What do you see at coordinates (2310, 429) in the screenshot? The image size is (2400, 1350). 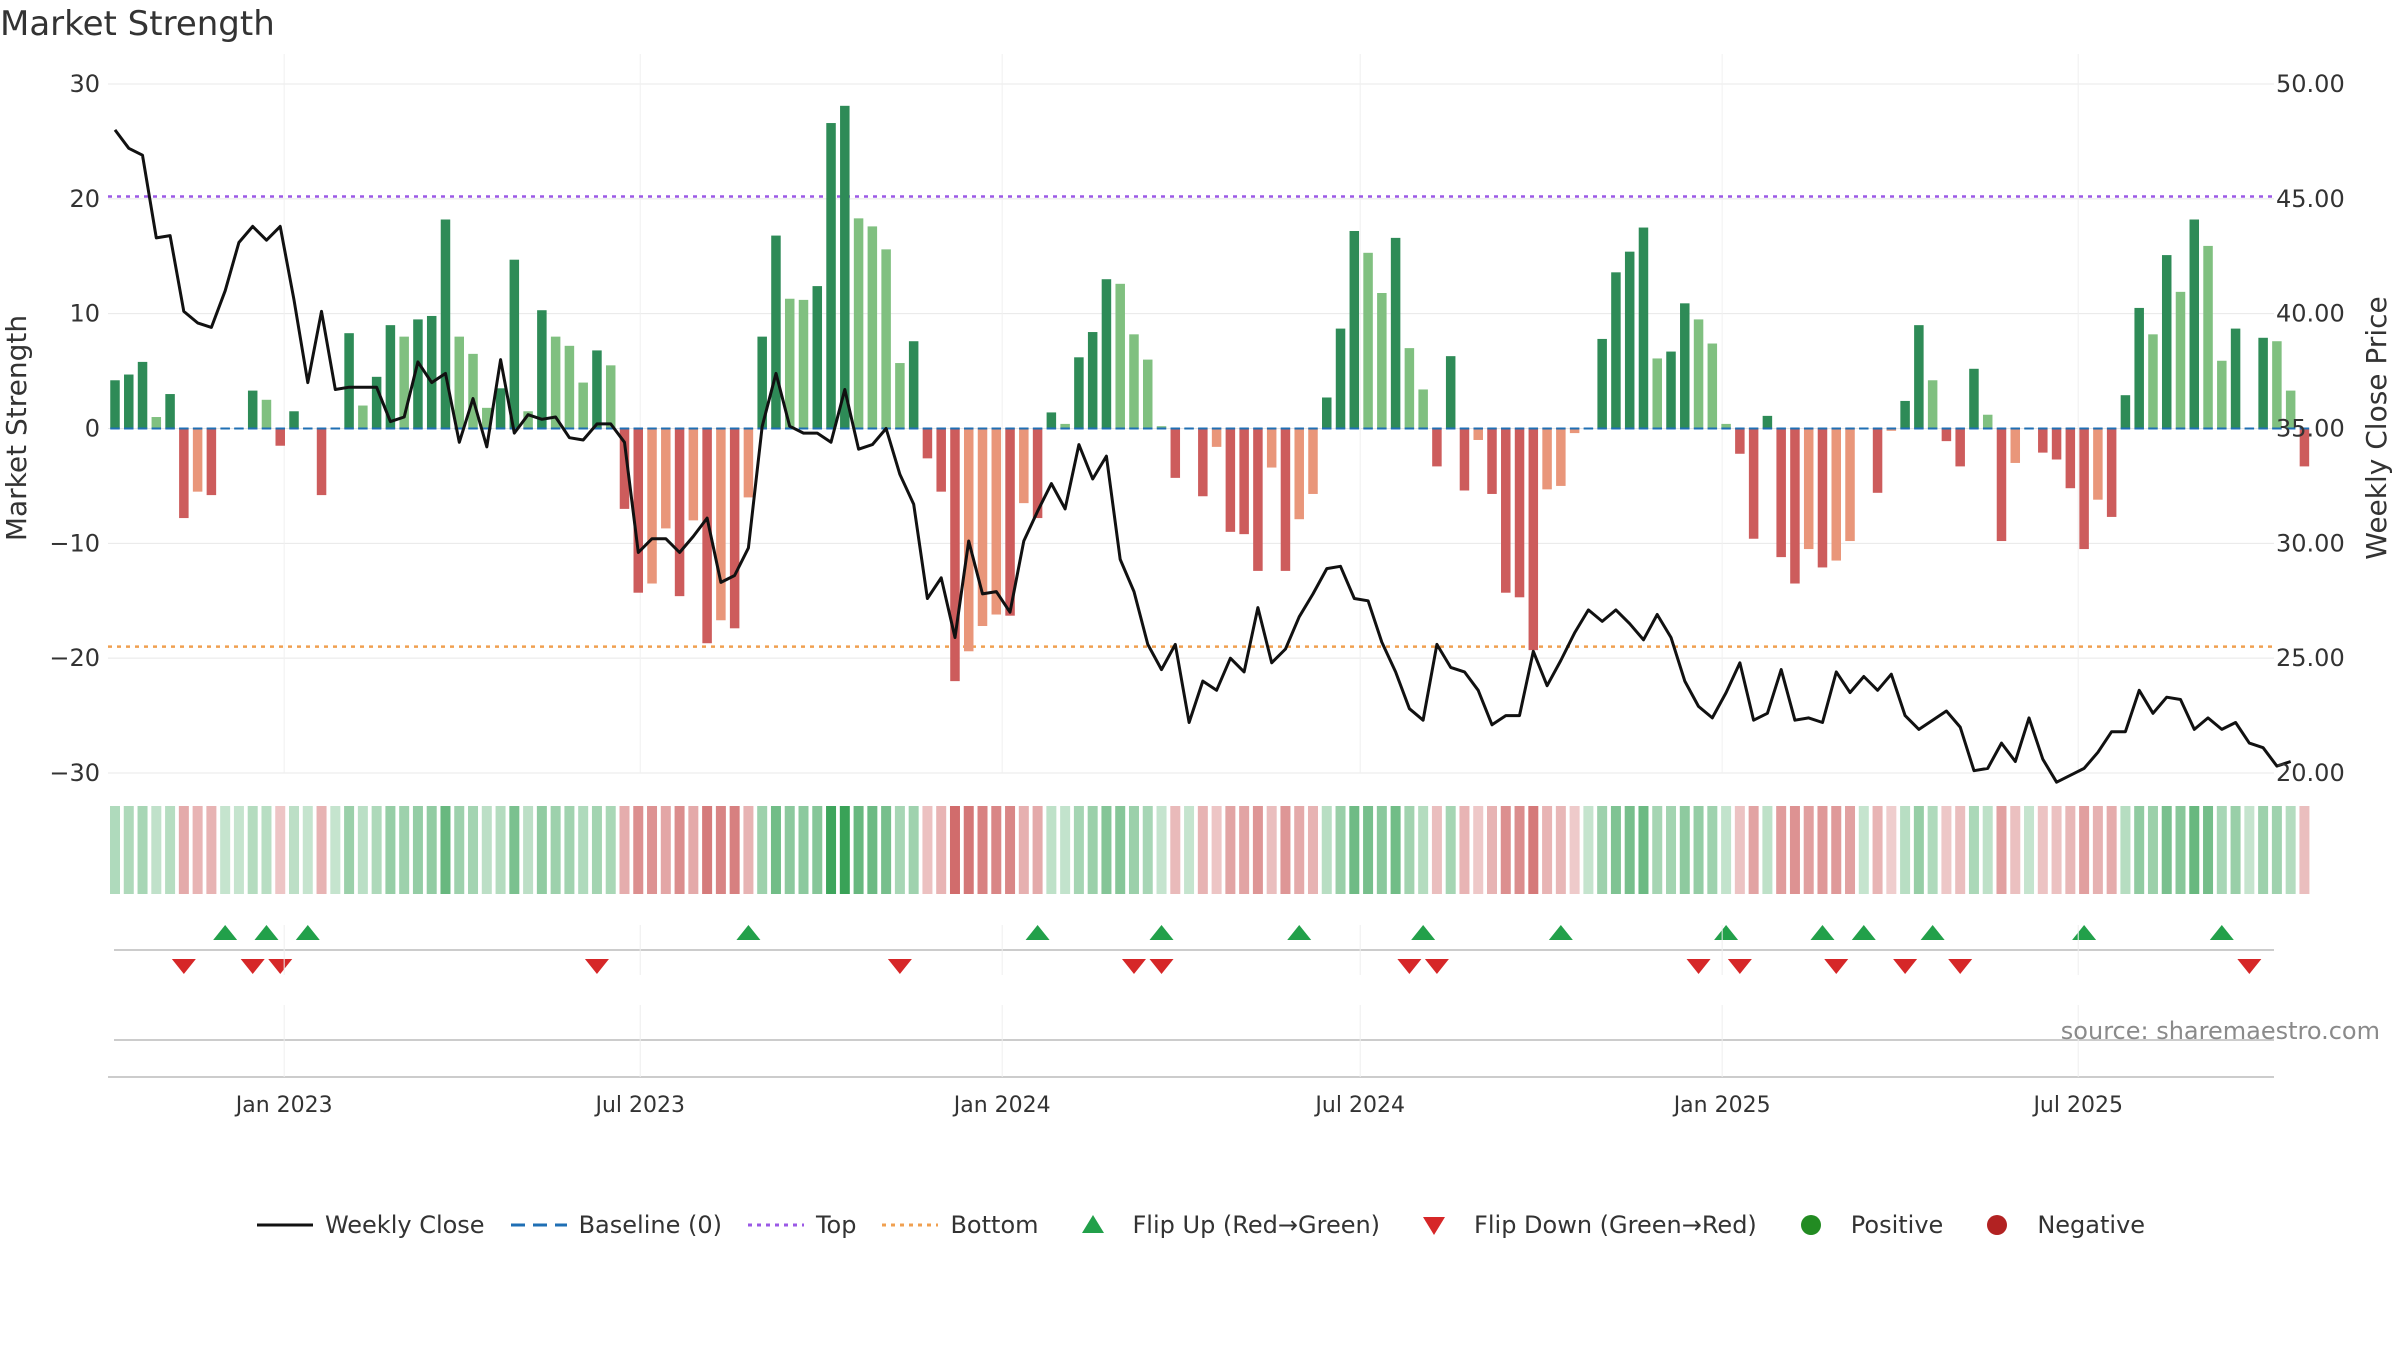 I see `right-tick-label: 35.00` at bounding box center [2310, 429].